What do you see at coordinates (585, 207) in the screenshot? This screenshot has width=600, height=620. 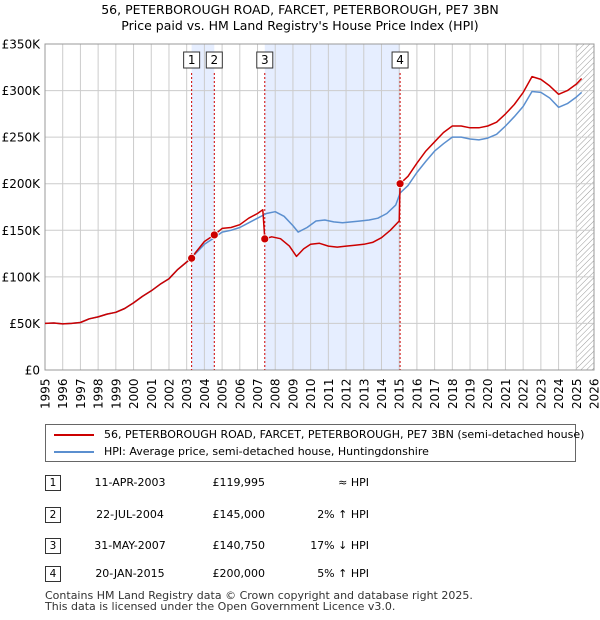 I see `hatched-forecast-region` at bounding box center [585, 207].